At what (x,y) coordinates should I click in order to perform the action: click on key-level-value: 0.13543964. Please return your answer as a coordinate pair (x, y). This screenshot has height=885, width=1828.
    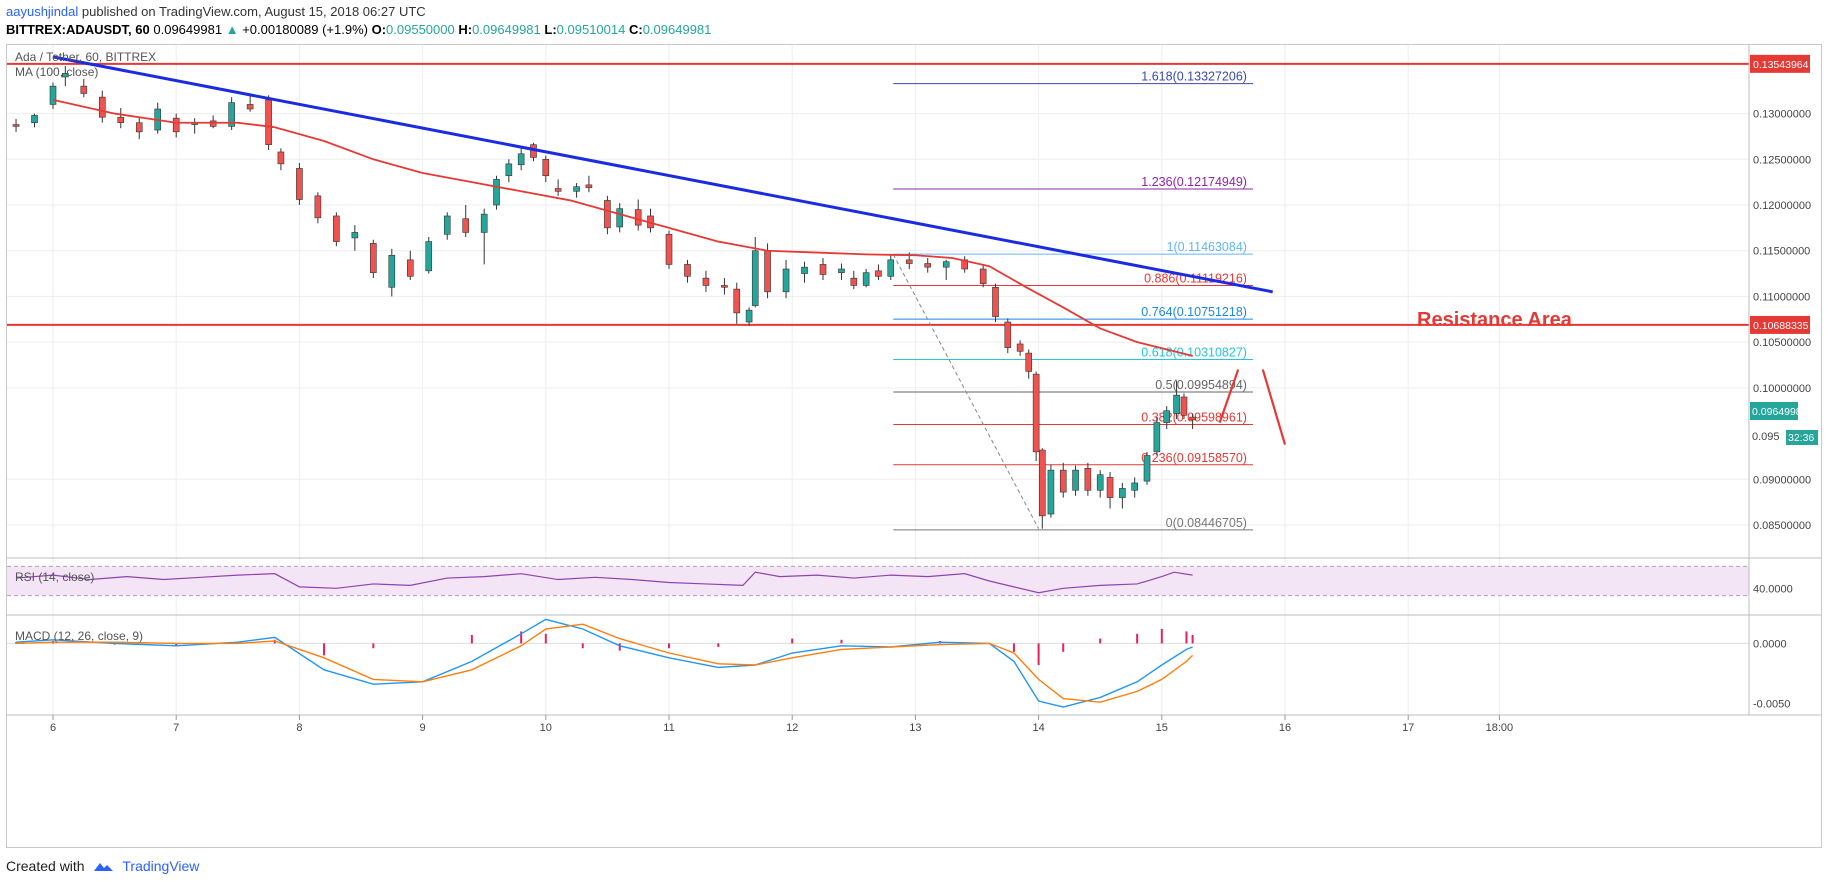
    Looking at the image, I should click on (1781, 65).